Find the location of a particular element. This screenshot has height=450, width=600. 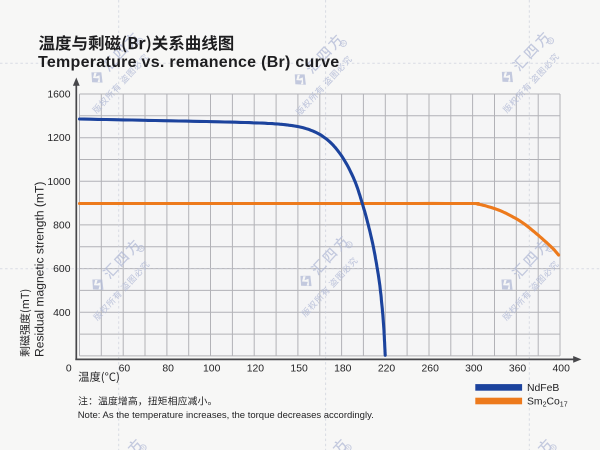

svg-text: 180 is located at coordinates (343, 369).